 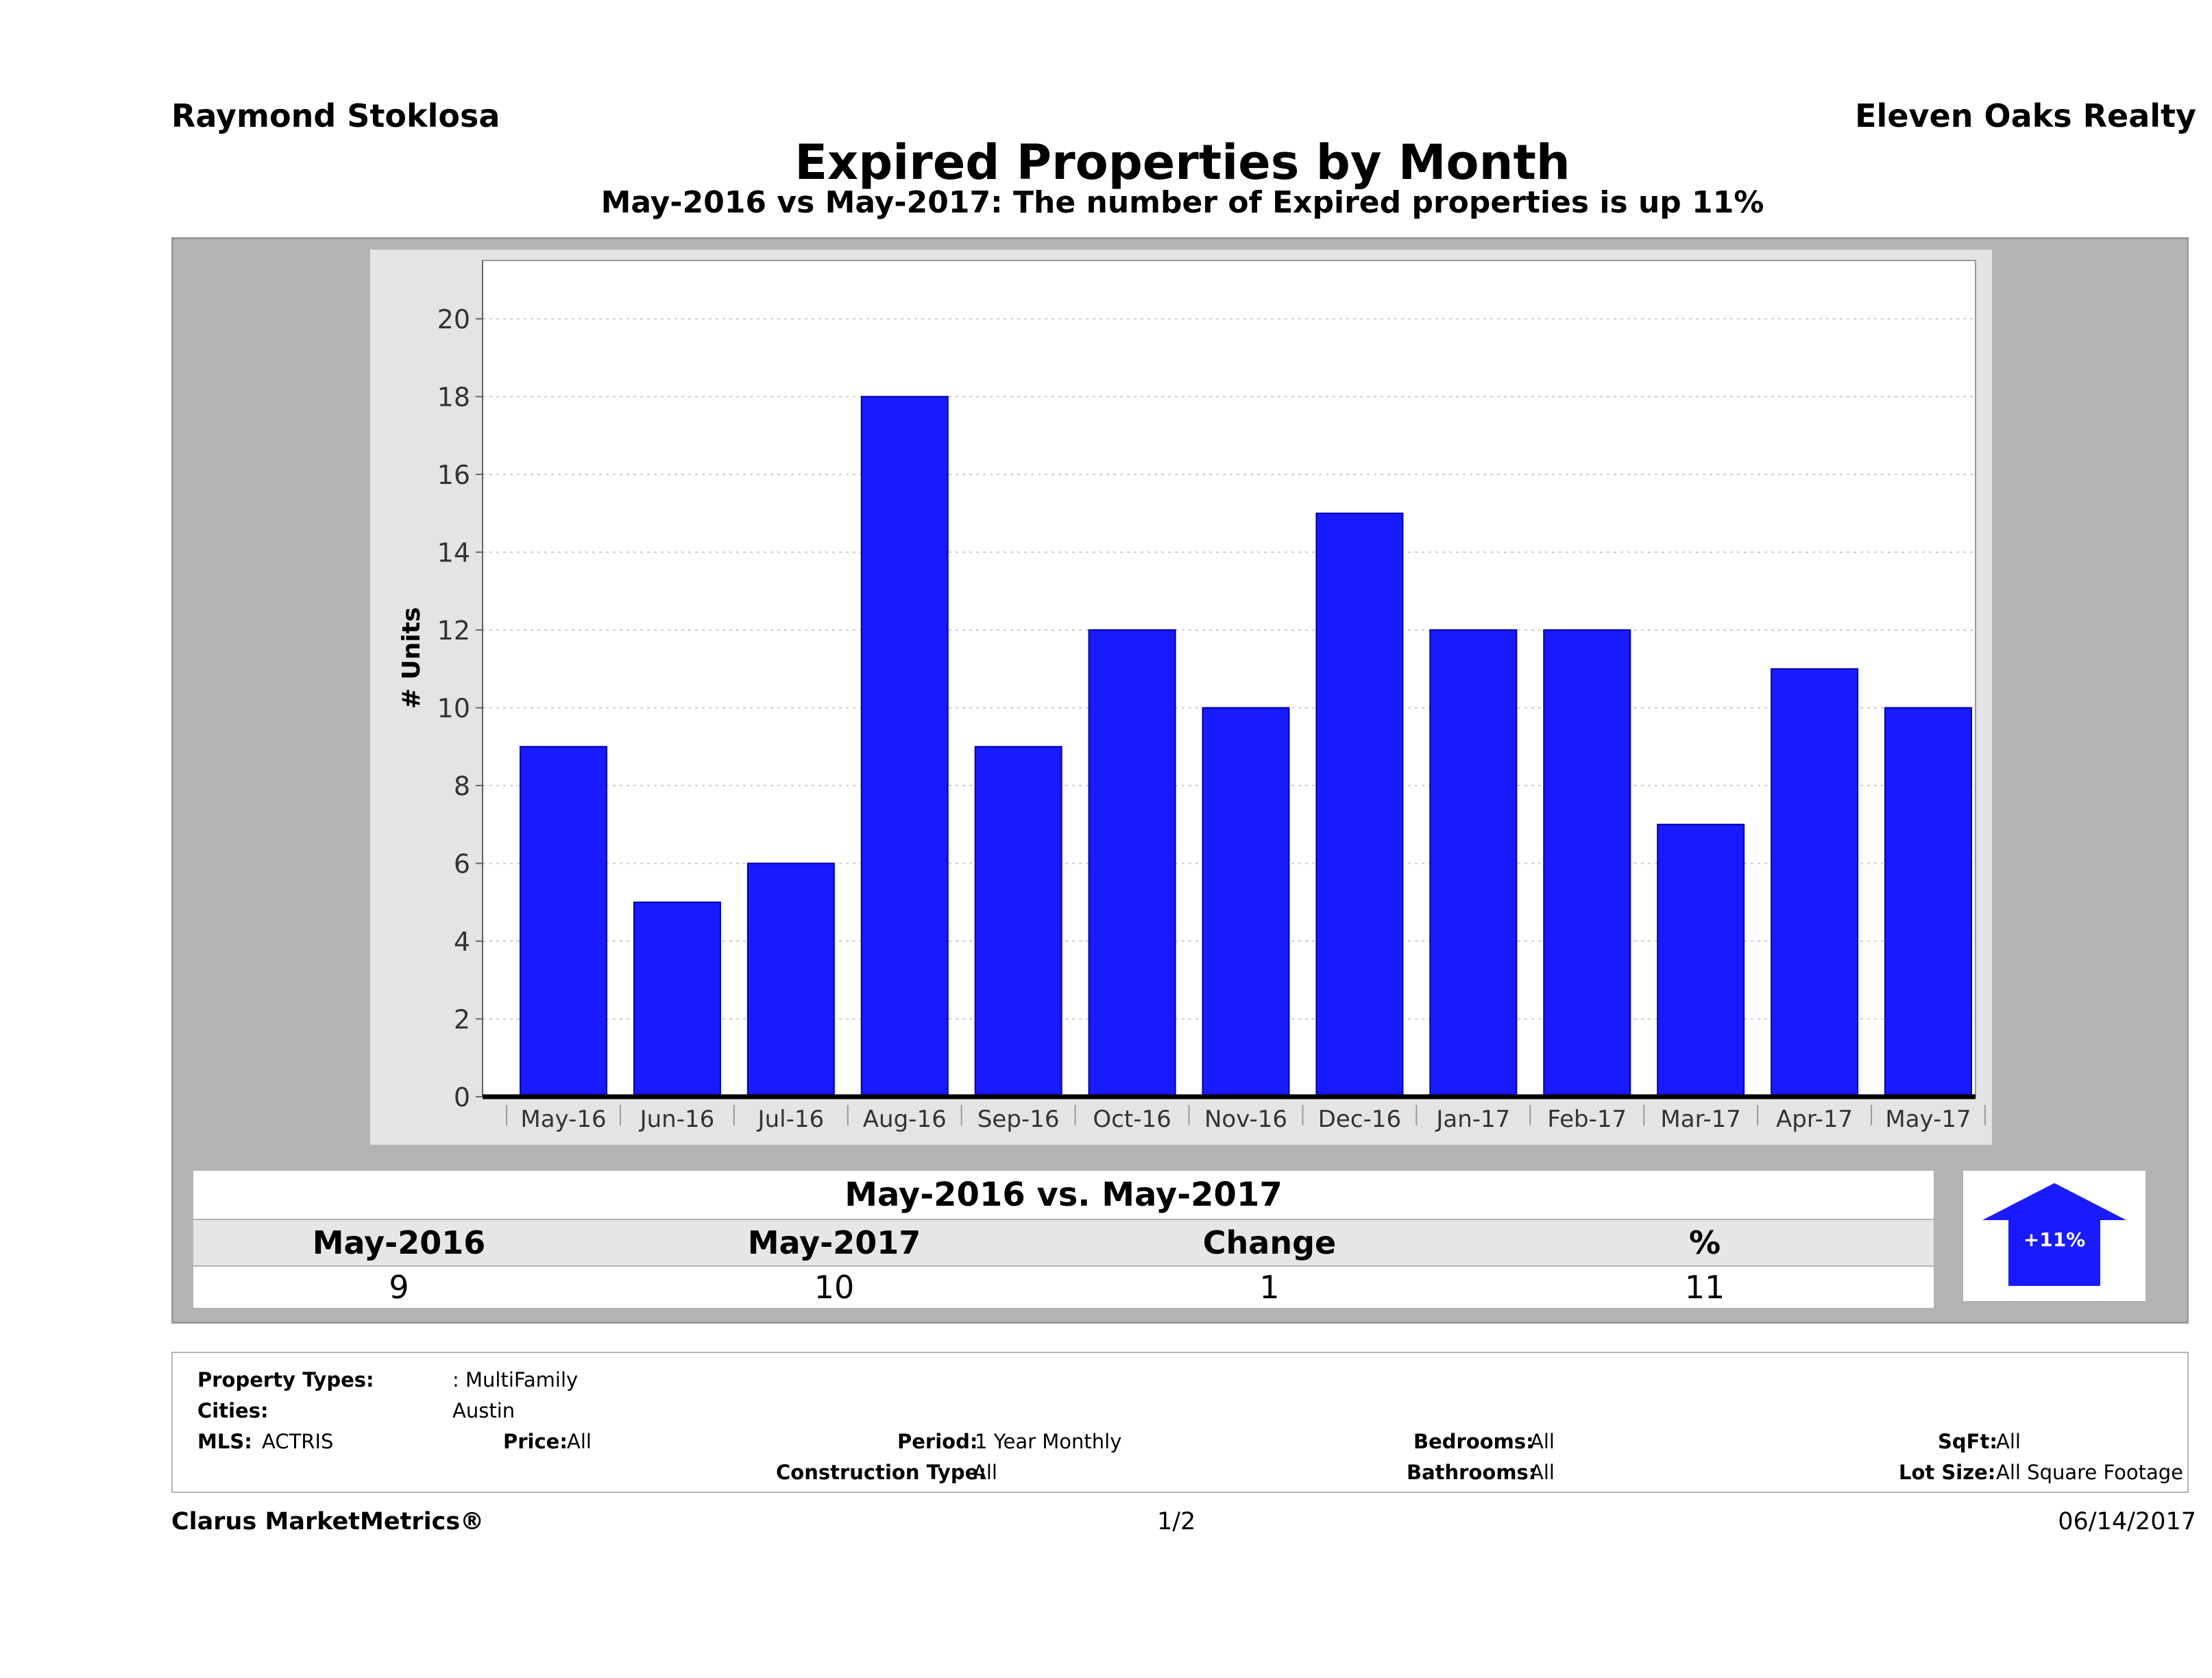 I want to click on x-tick-label: Oct-16, so click(x=1132, y=1119).